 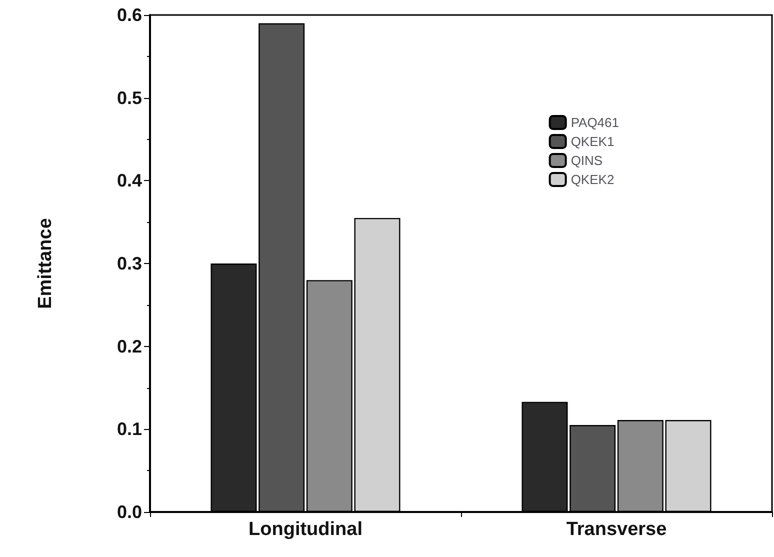 What do you see at coordinates (129, 15) in the screenshot?
I see `y-tick-label: 0.6` at bounding box center [129, 15].